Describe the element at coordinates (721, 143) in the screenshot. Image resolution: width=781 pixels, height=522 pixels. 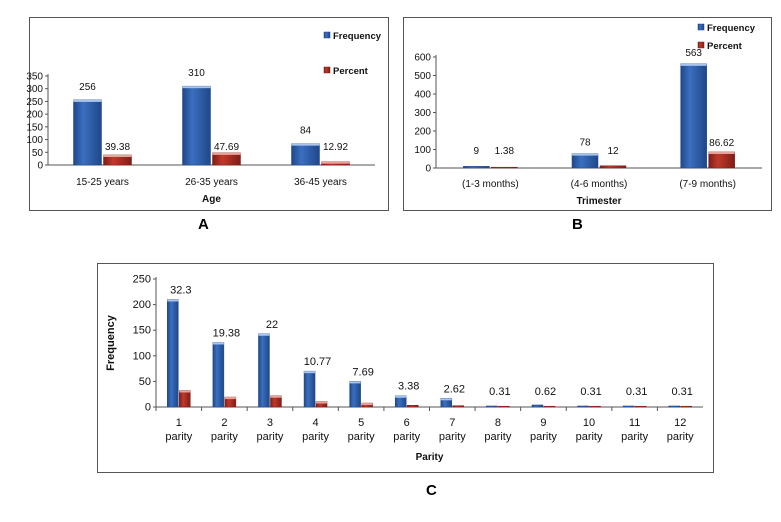
I see `percent-data-label: 86.62` at that location.